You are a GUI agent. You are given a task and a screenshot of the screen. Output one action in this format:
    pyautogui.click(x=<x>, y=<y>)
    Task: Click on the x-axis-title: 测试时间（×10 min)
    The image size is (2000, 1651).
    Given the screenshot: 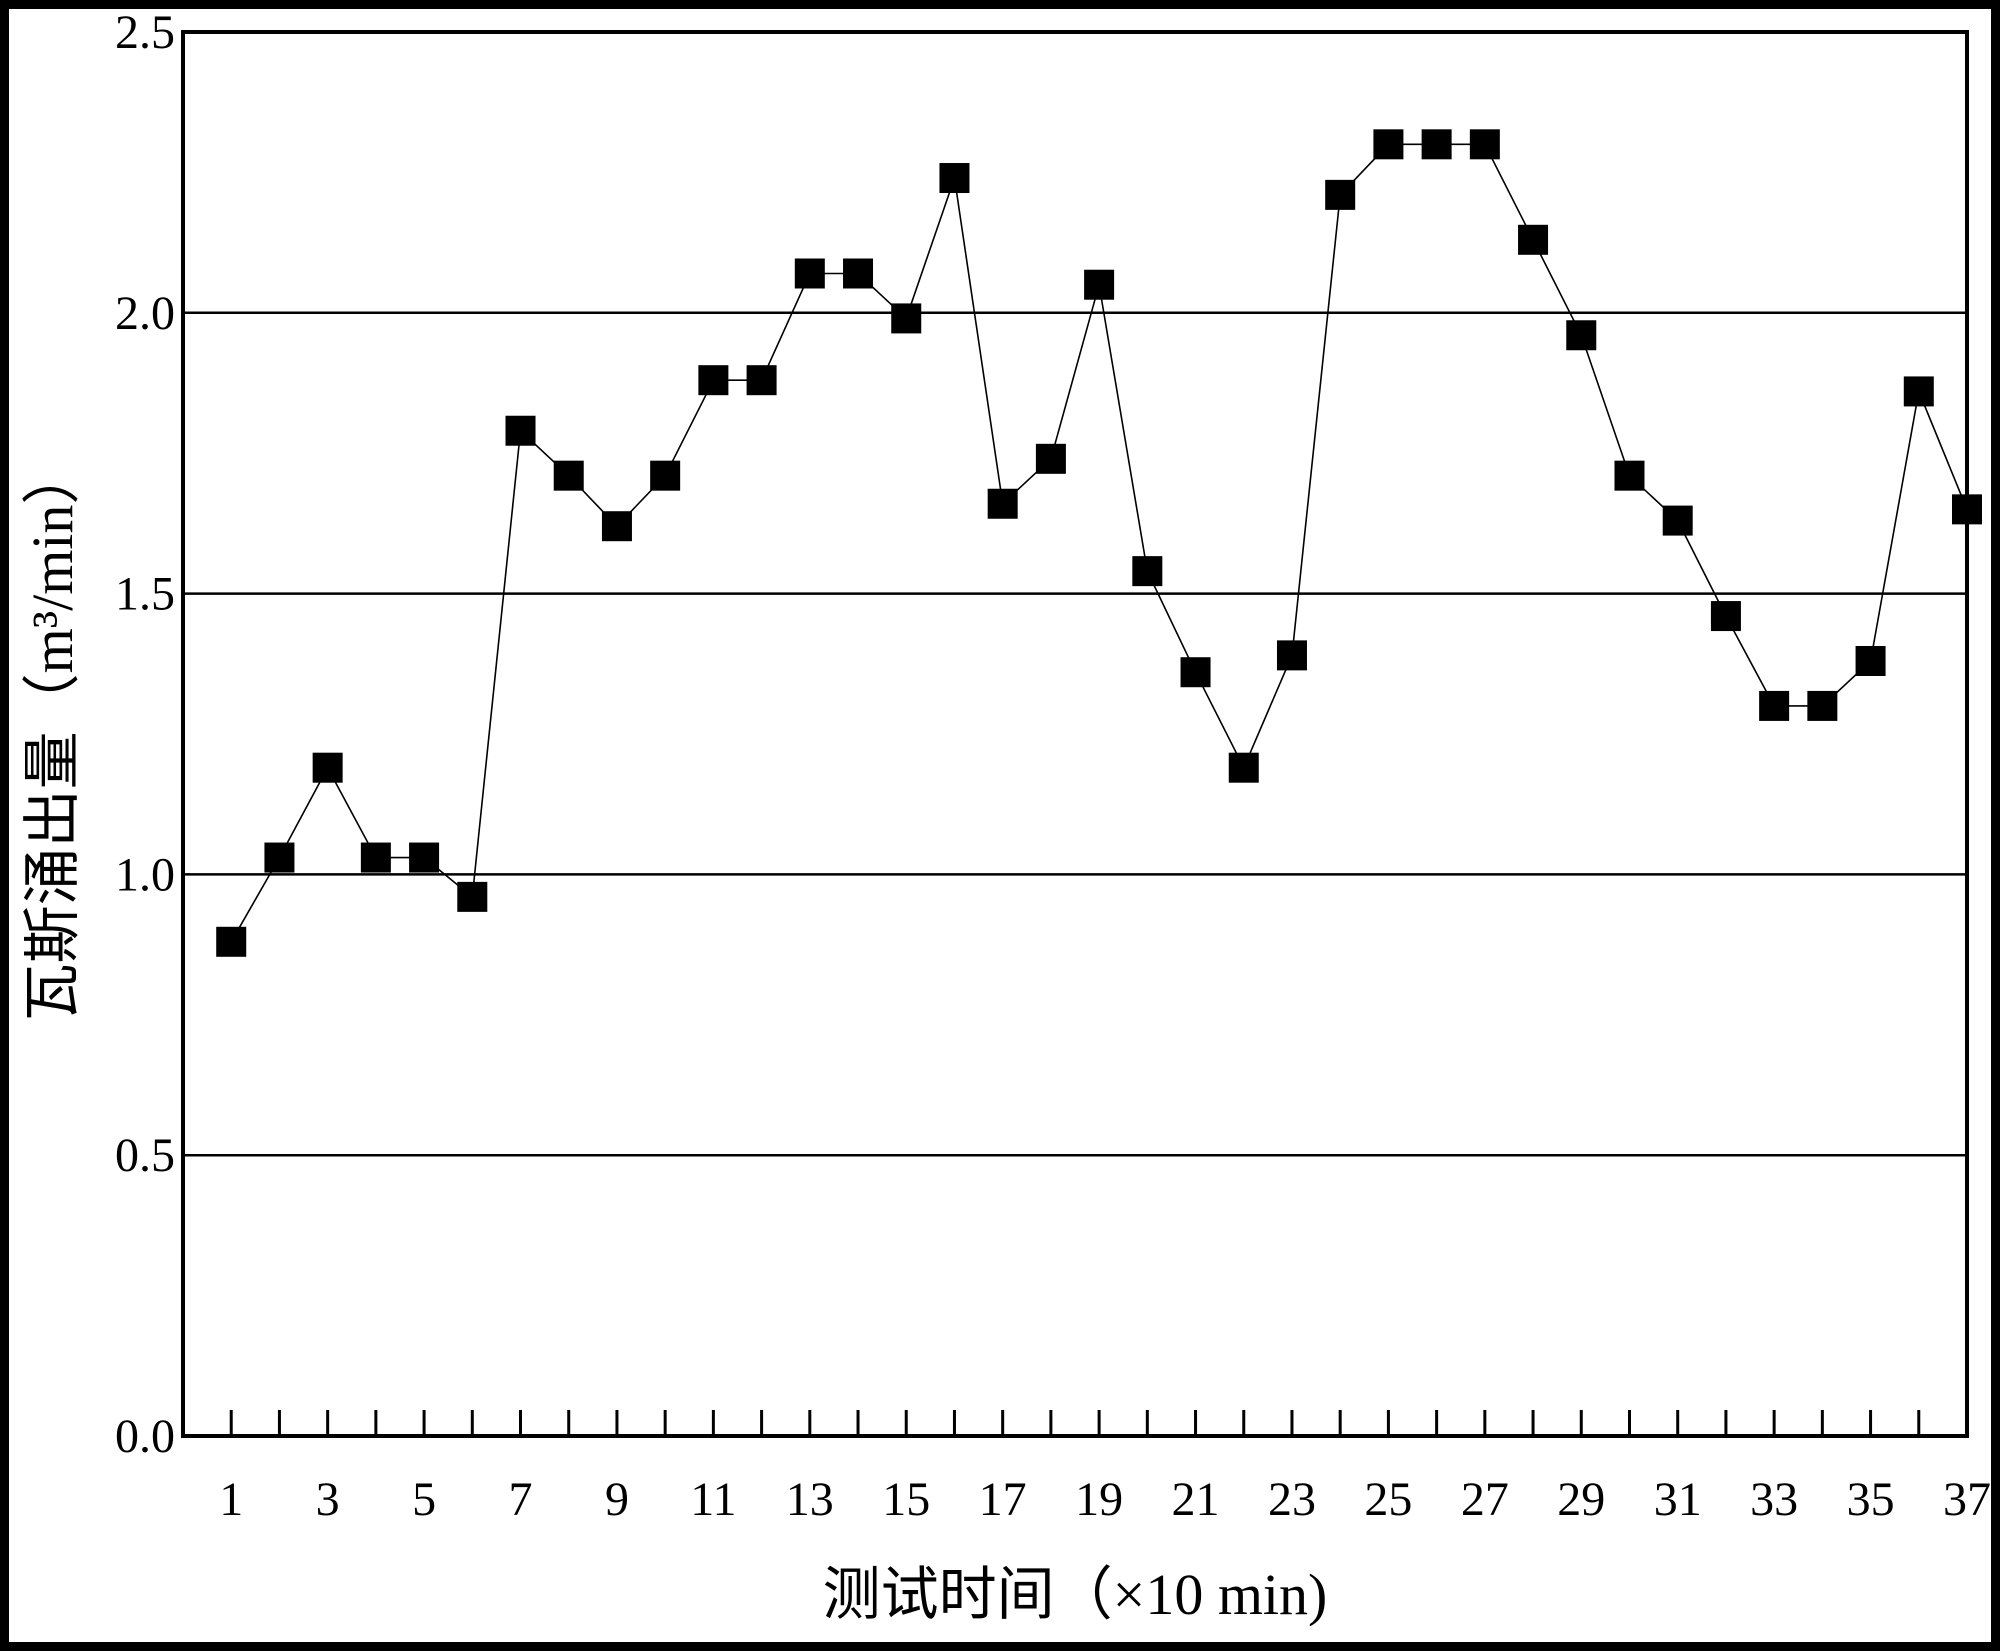 What is the action you would take?
    pyautogui.click(x=1075, y=1594)
    